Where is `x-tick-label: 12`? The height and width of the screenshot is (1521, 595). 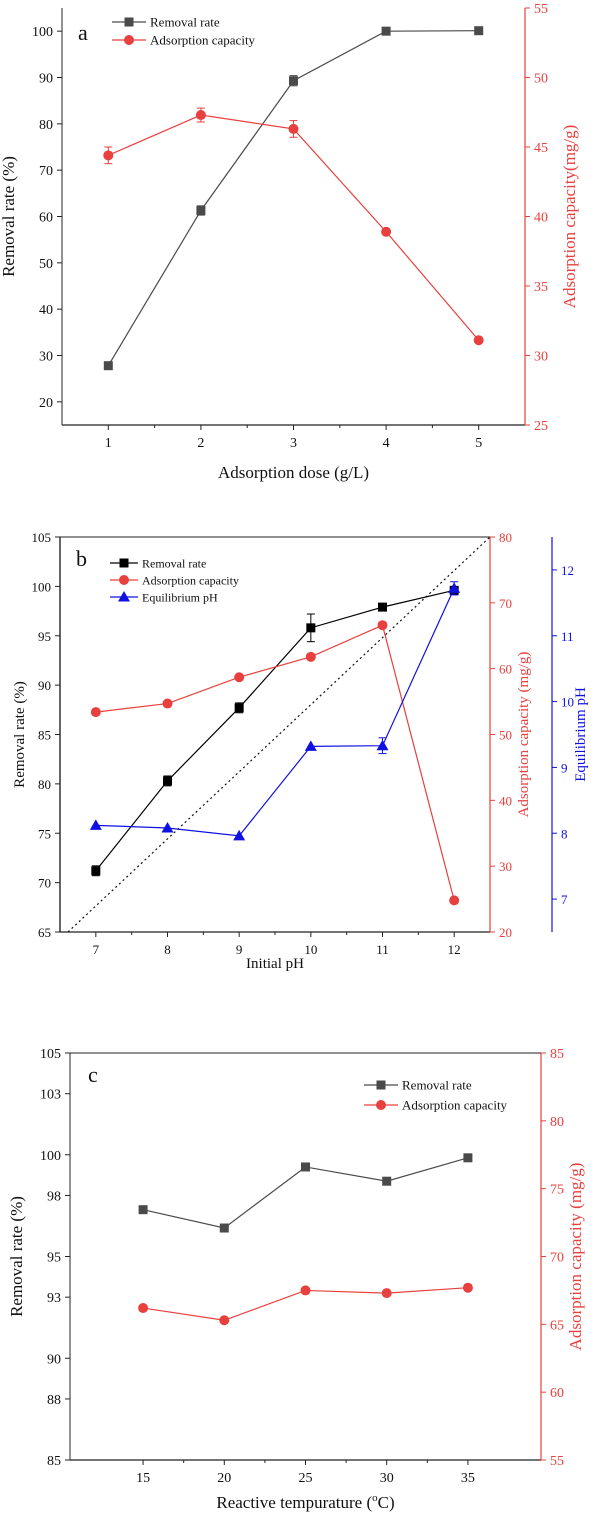 x-tick-label: 12 is located at coordinates (454, 949).